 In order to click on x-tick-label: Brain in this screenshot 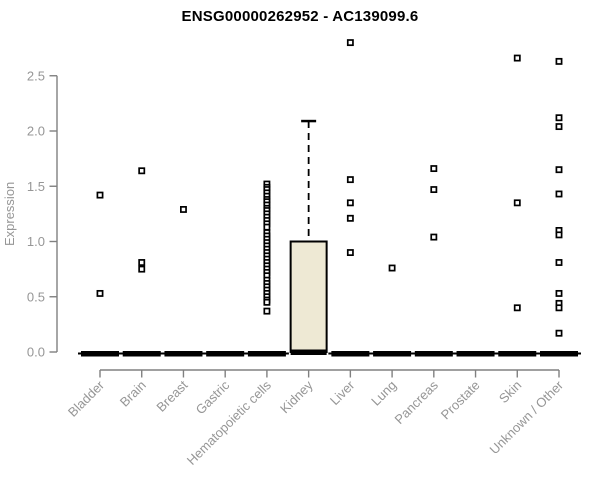, I will do `click(133, 394)`.